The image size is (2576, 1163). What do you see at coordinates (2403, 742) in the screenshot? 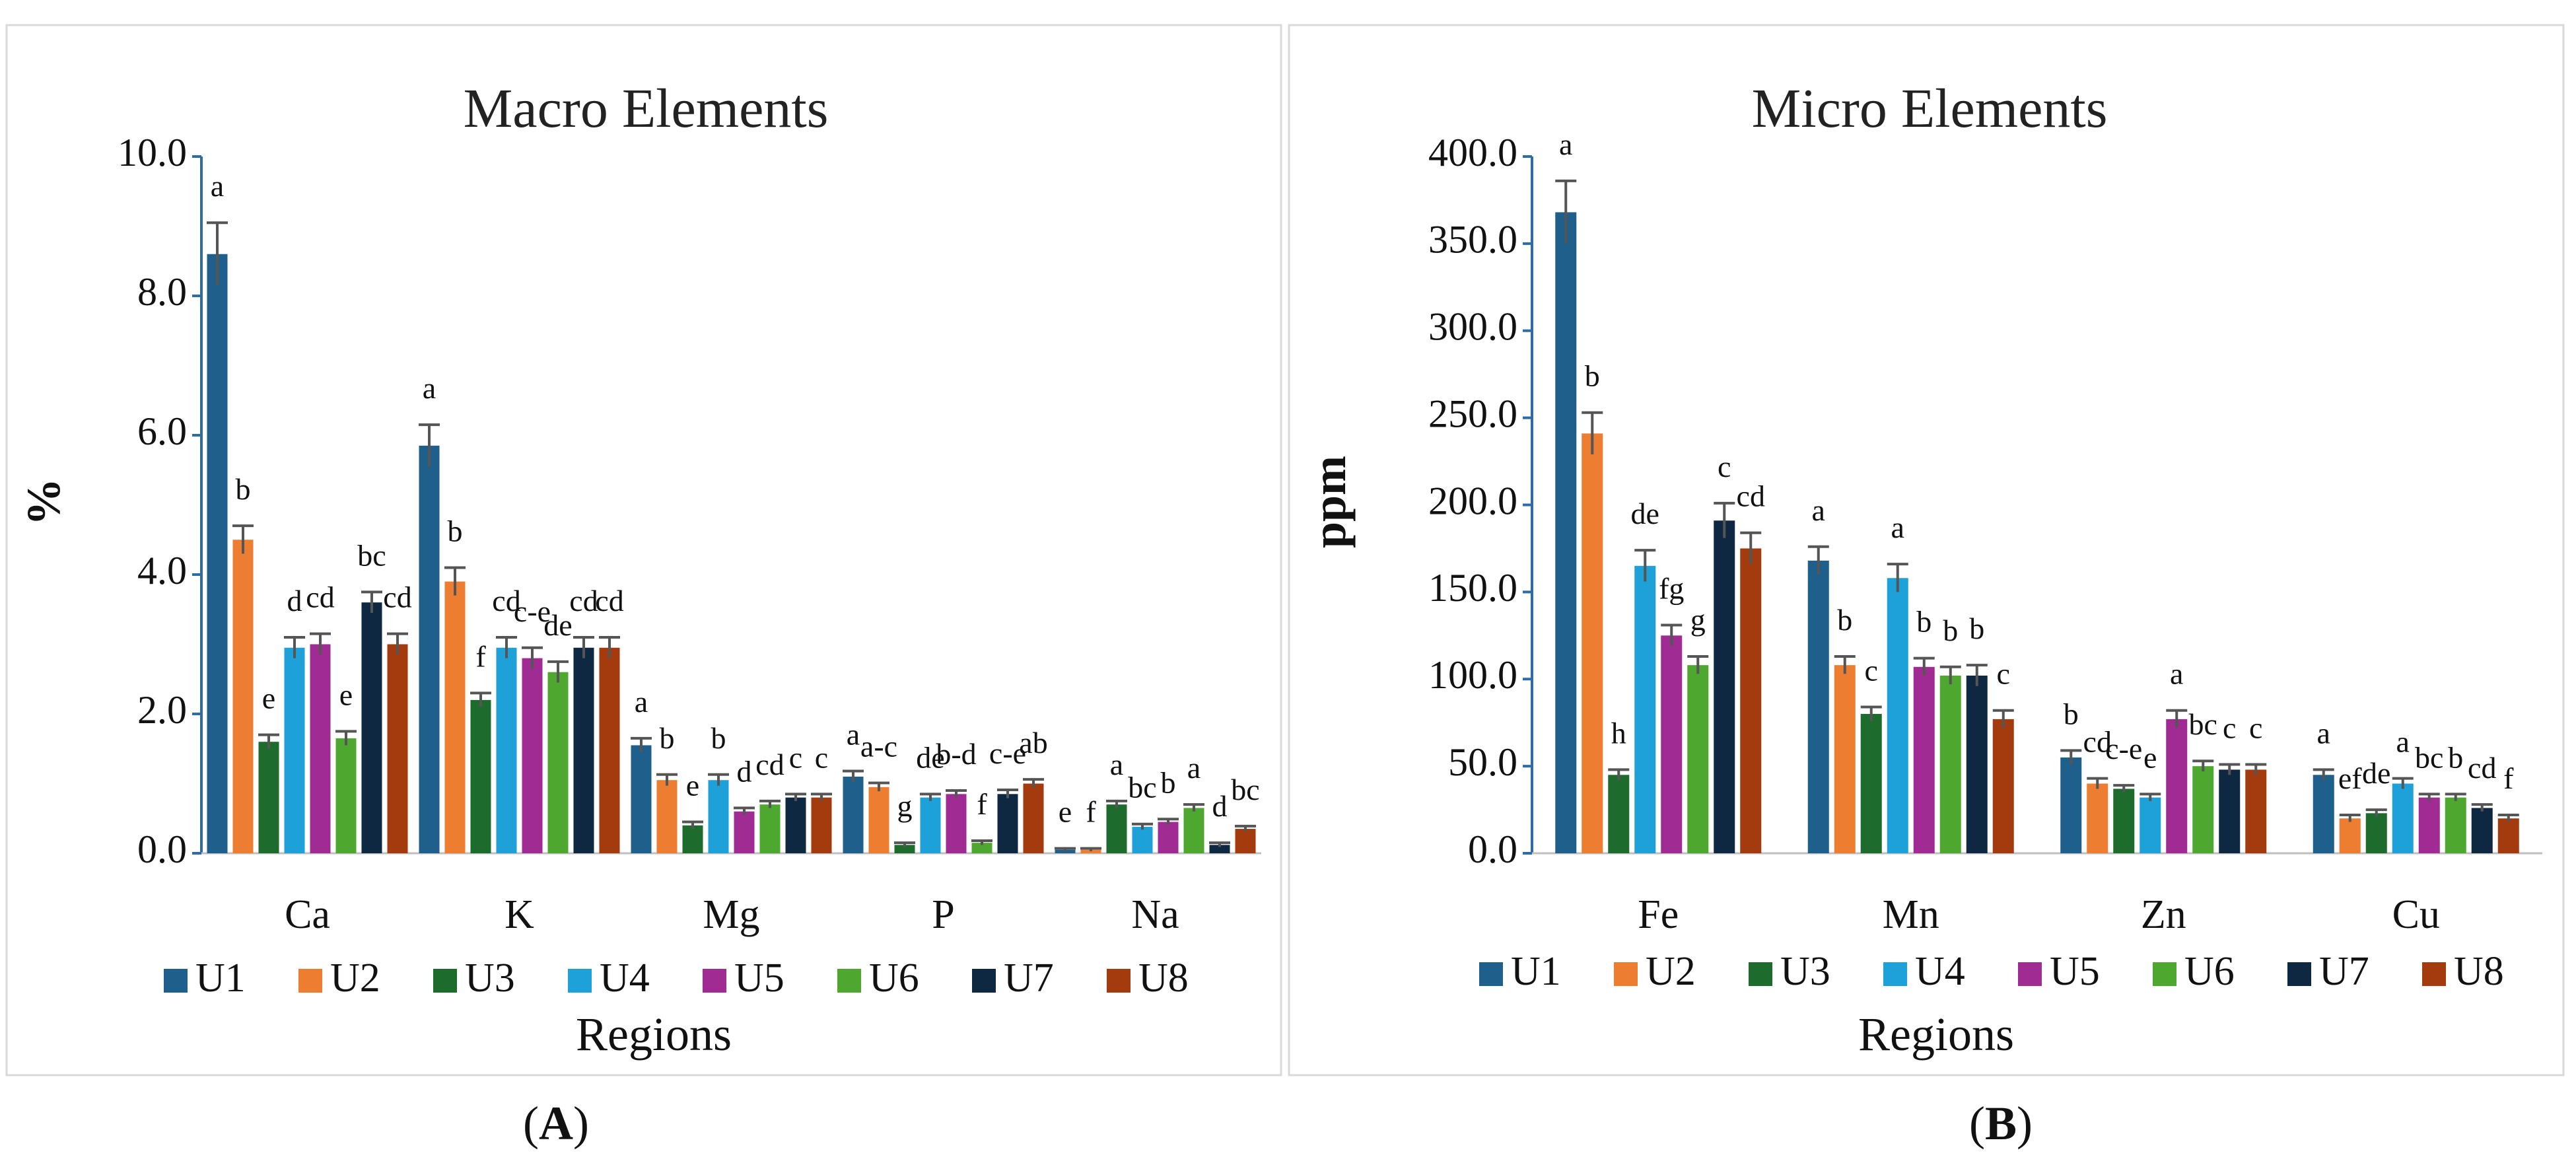
I see `significance-letter-cu-u4: a` at bounding box center [2403, 742].